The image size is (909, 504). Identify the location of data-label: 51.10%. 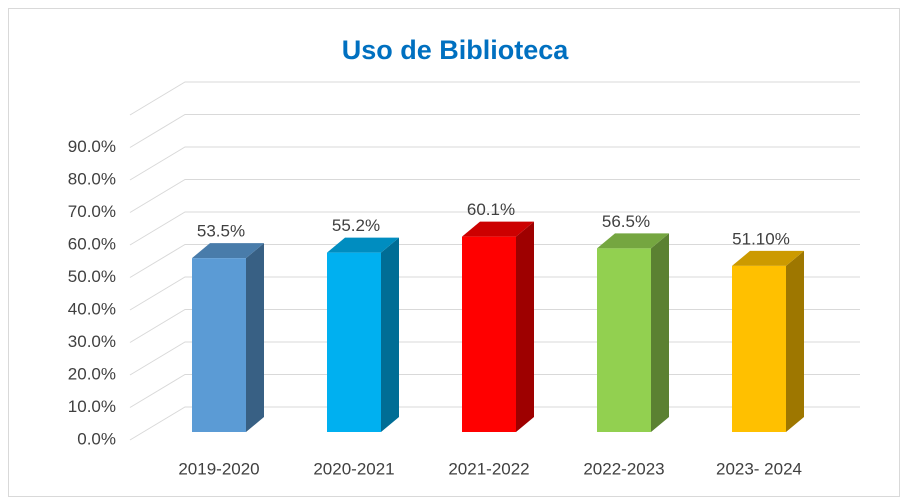
(761, 238).